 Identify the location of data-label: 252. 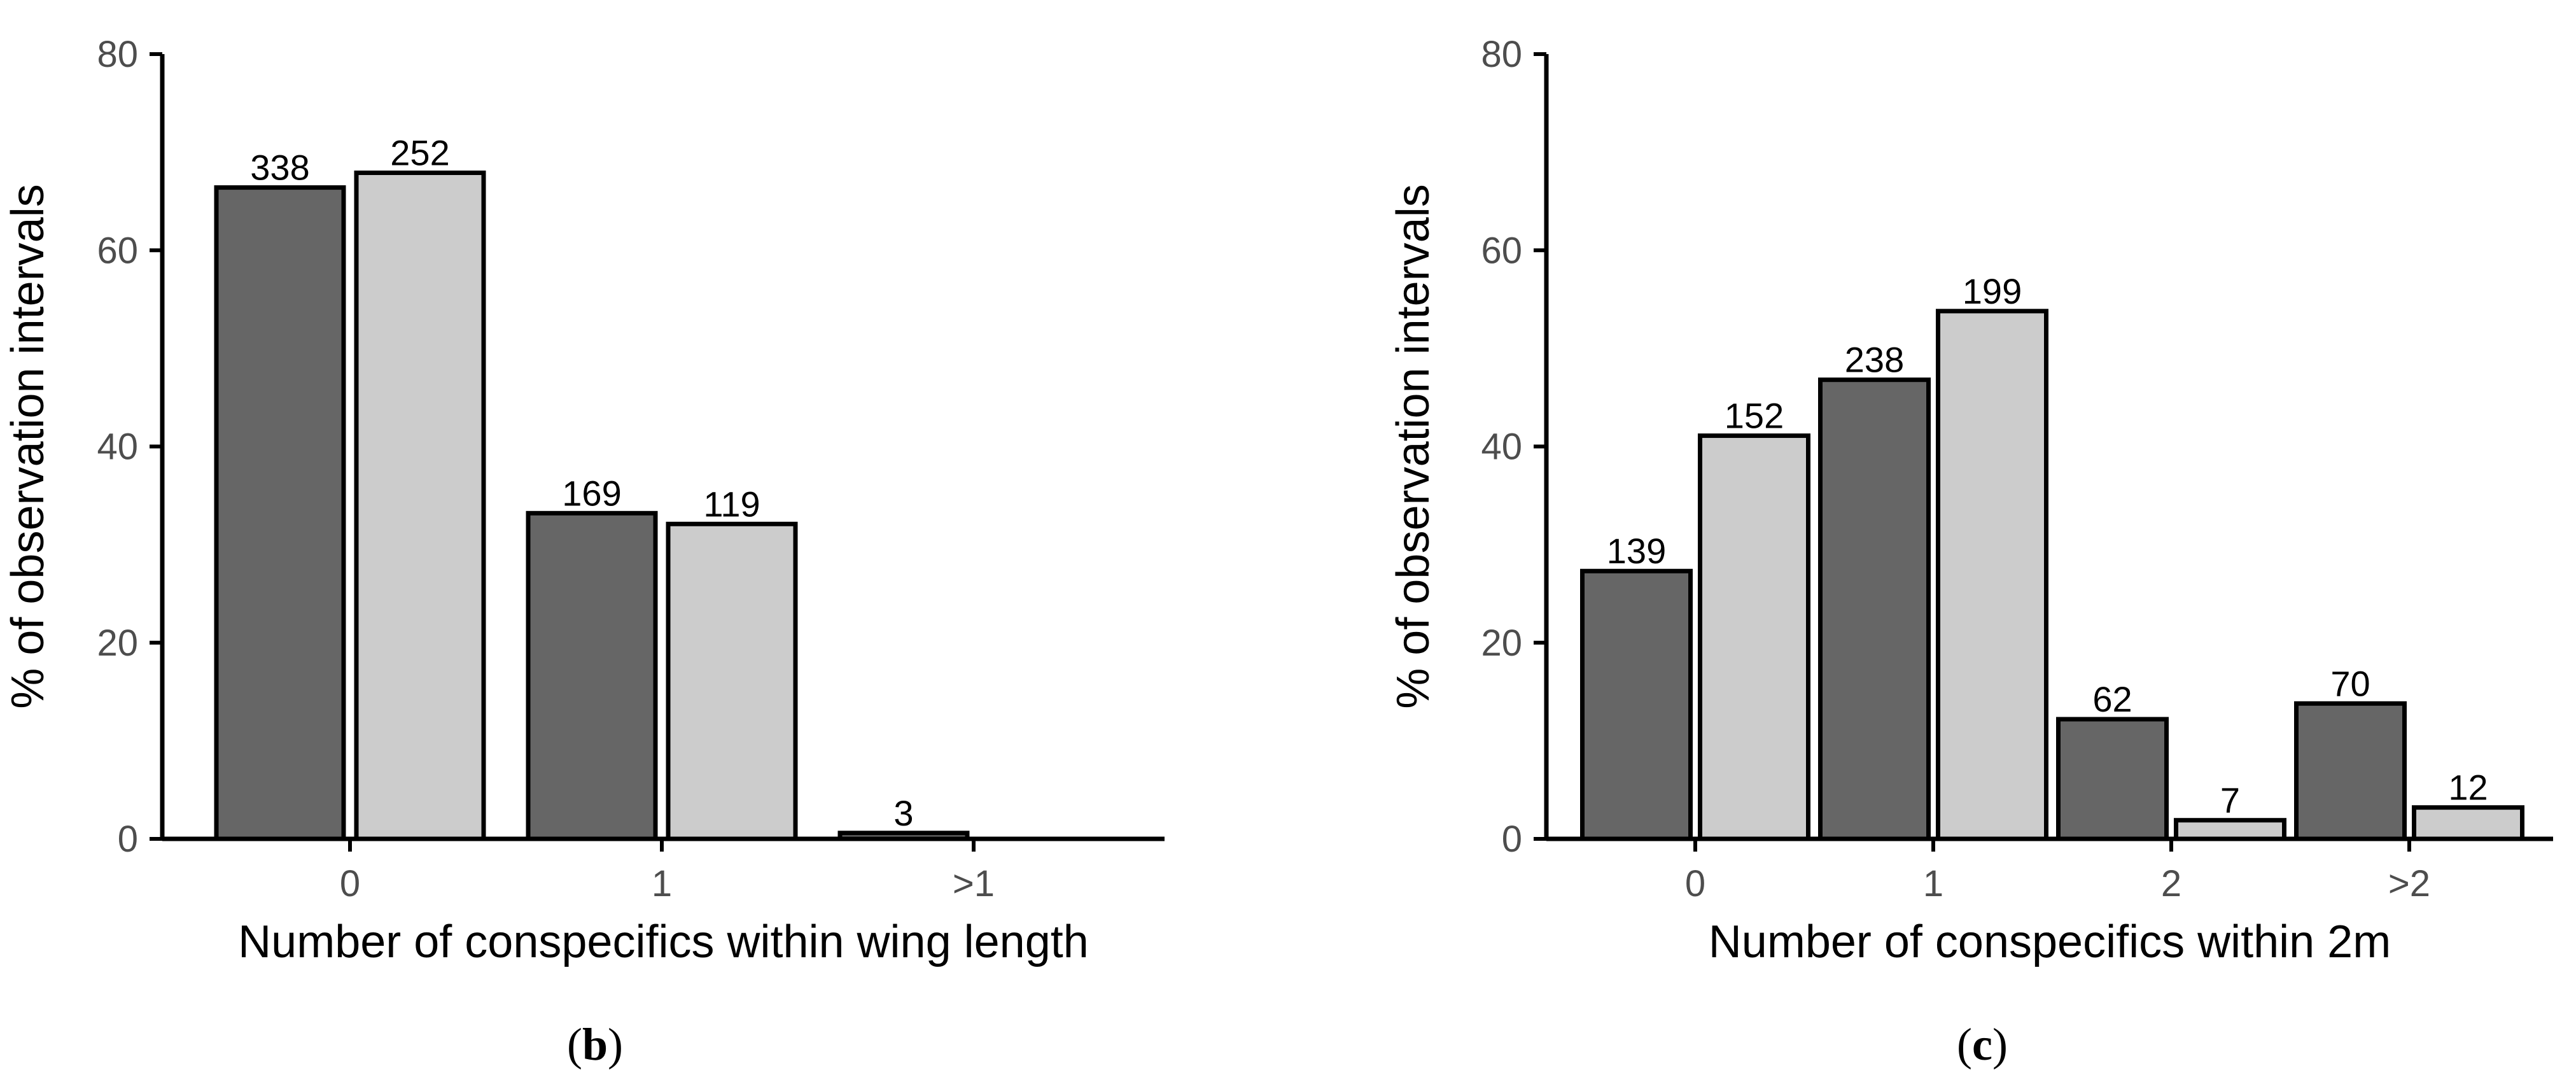
(419, 152).